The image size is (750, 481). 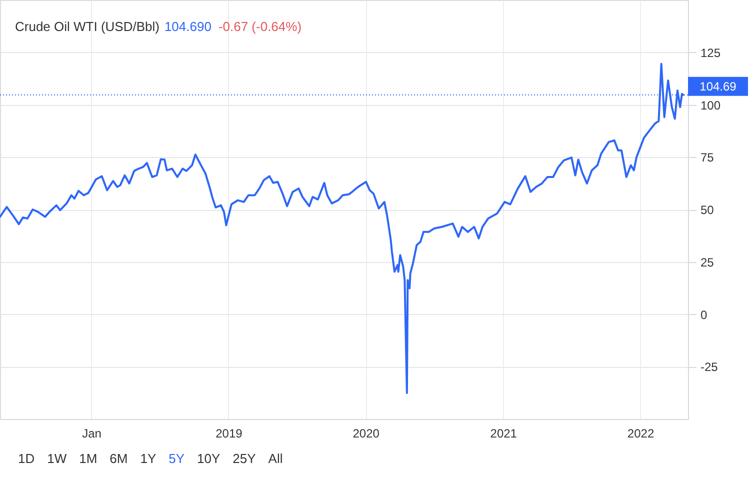 What do you see at coordinates (119, 458) in the screenshot?
I see `text: 6M` at bounding box center [119, 458].